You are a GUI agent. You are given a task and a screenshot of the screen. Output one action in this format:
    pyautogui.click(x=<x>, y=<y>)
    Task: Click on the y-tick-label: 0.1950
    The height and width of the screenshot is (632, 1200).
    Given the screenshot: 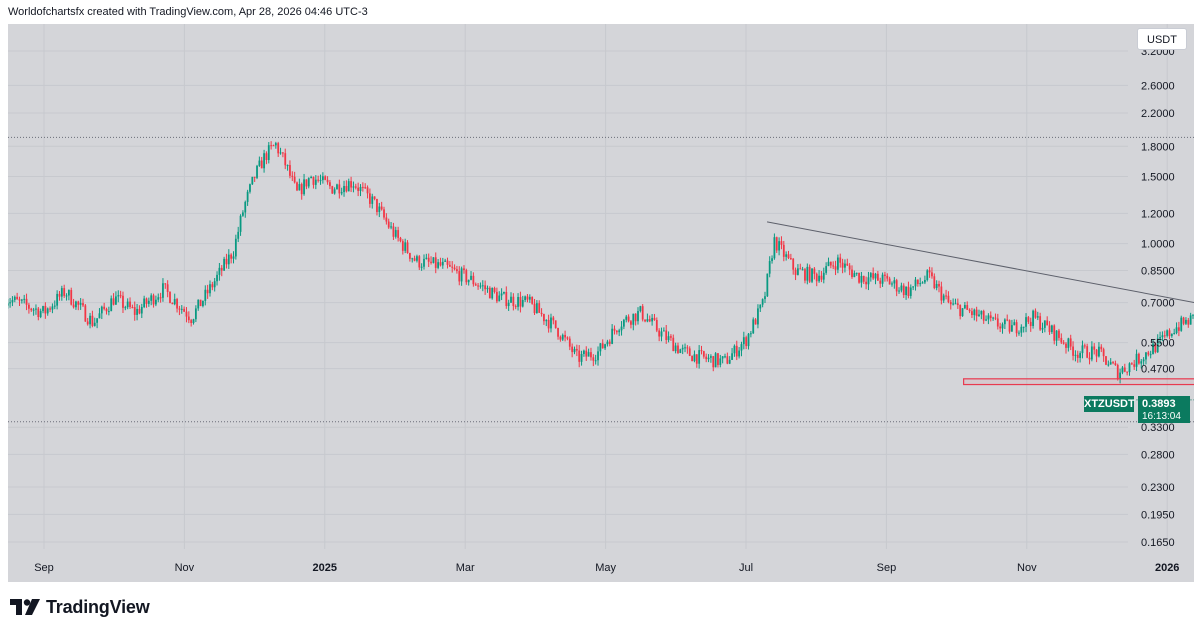 What is the action you would take?
    pyautogui.click(x=1158, y=515)
    